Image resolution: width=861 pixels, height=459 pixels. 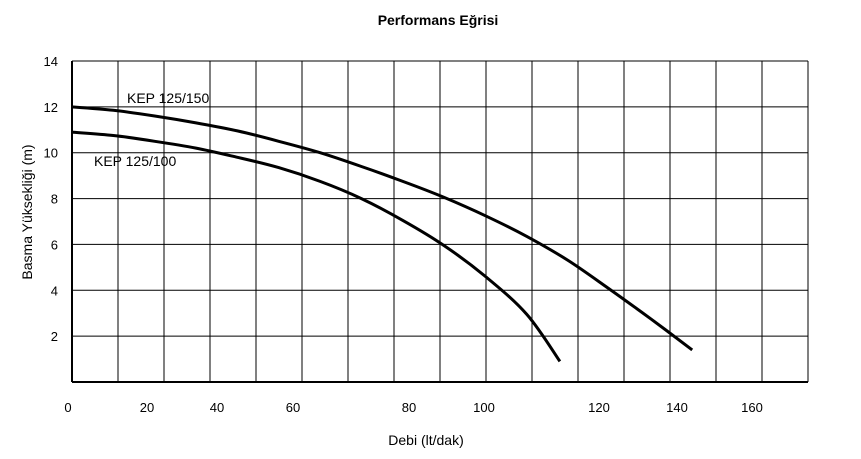 What do you see at coordinates (51, 61) in the screenshot?
I see `y-tick-label: 14` at bounding box center [51, 61].